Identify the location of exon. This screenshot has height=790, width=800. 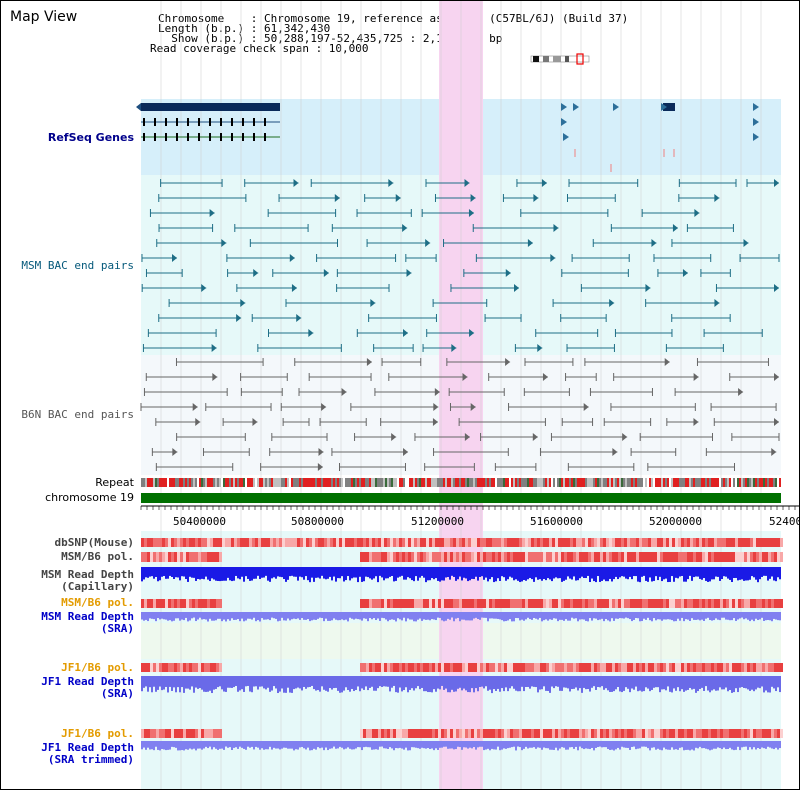
(166, 122).